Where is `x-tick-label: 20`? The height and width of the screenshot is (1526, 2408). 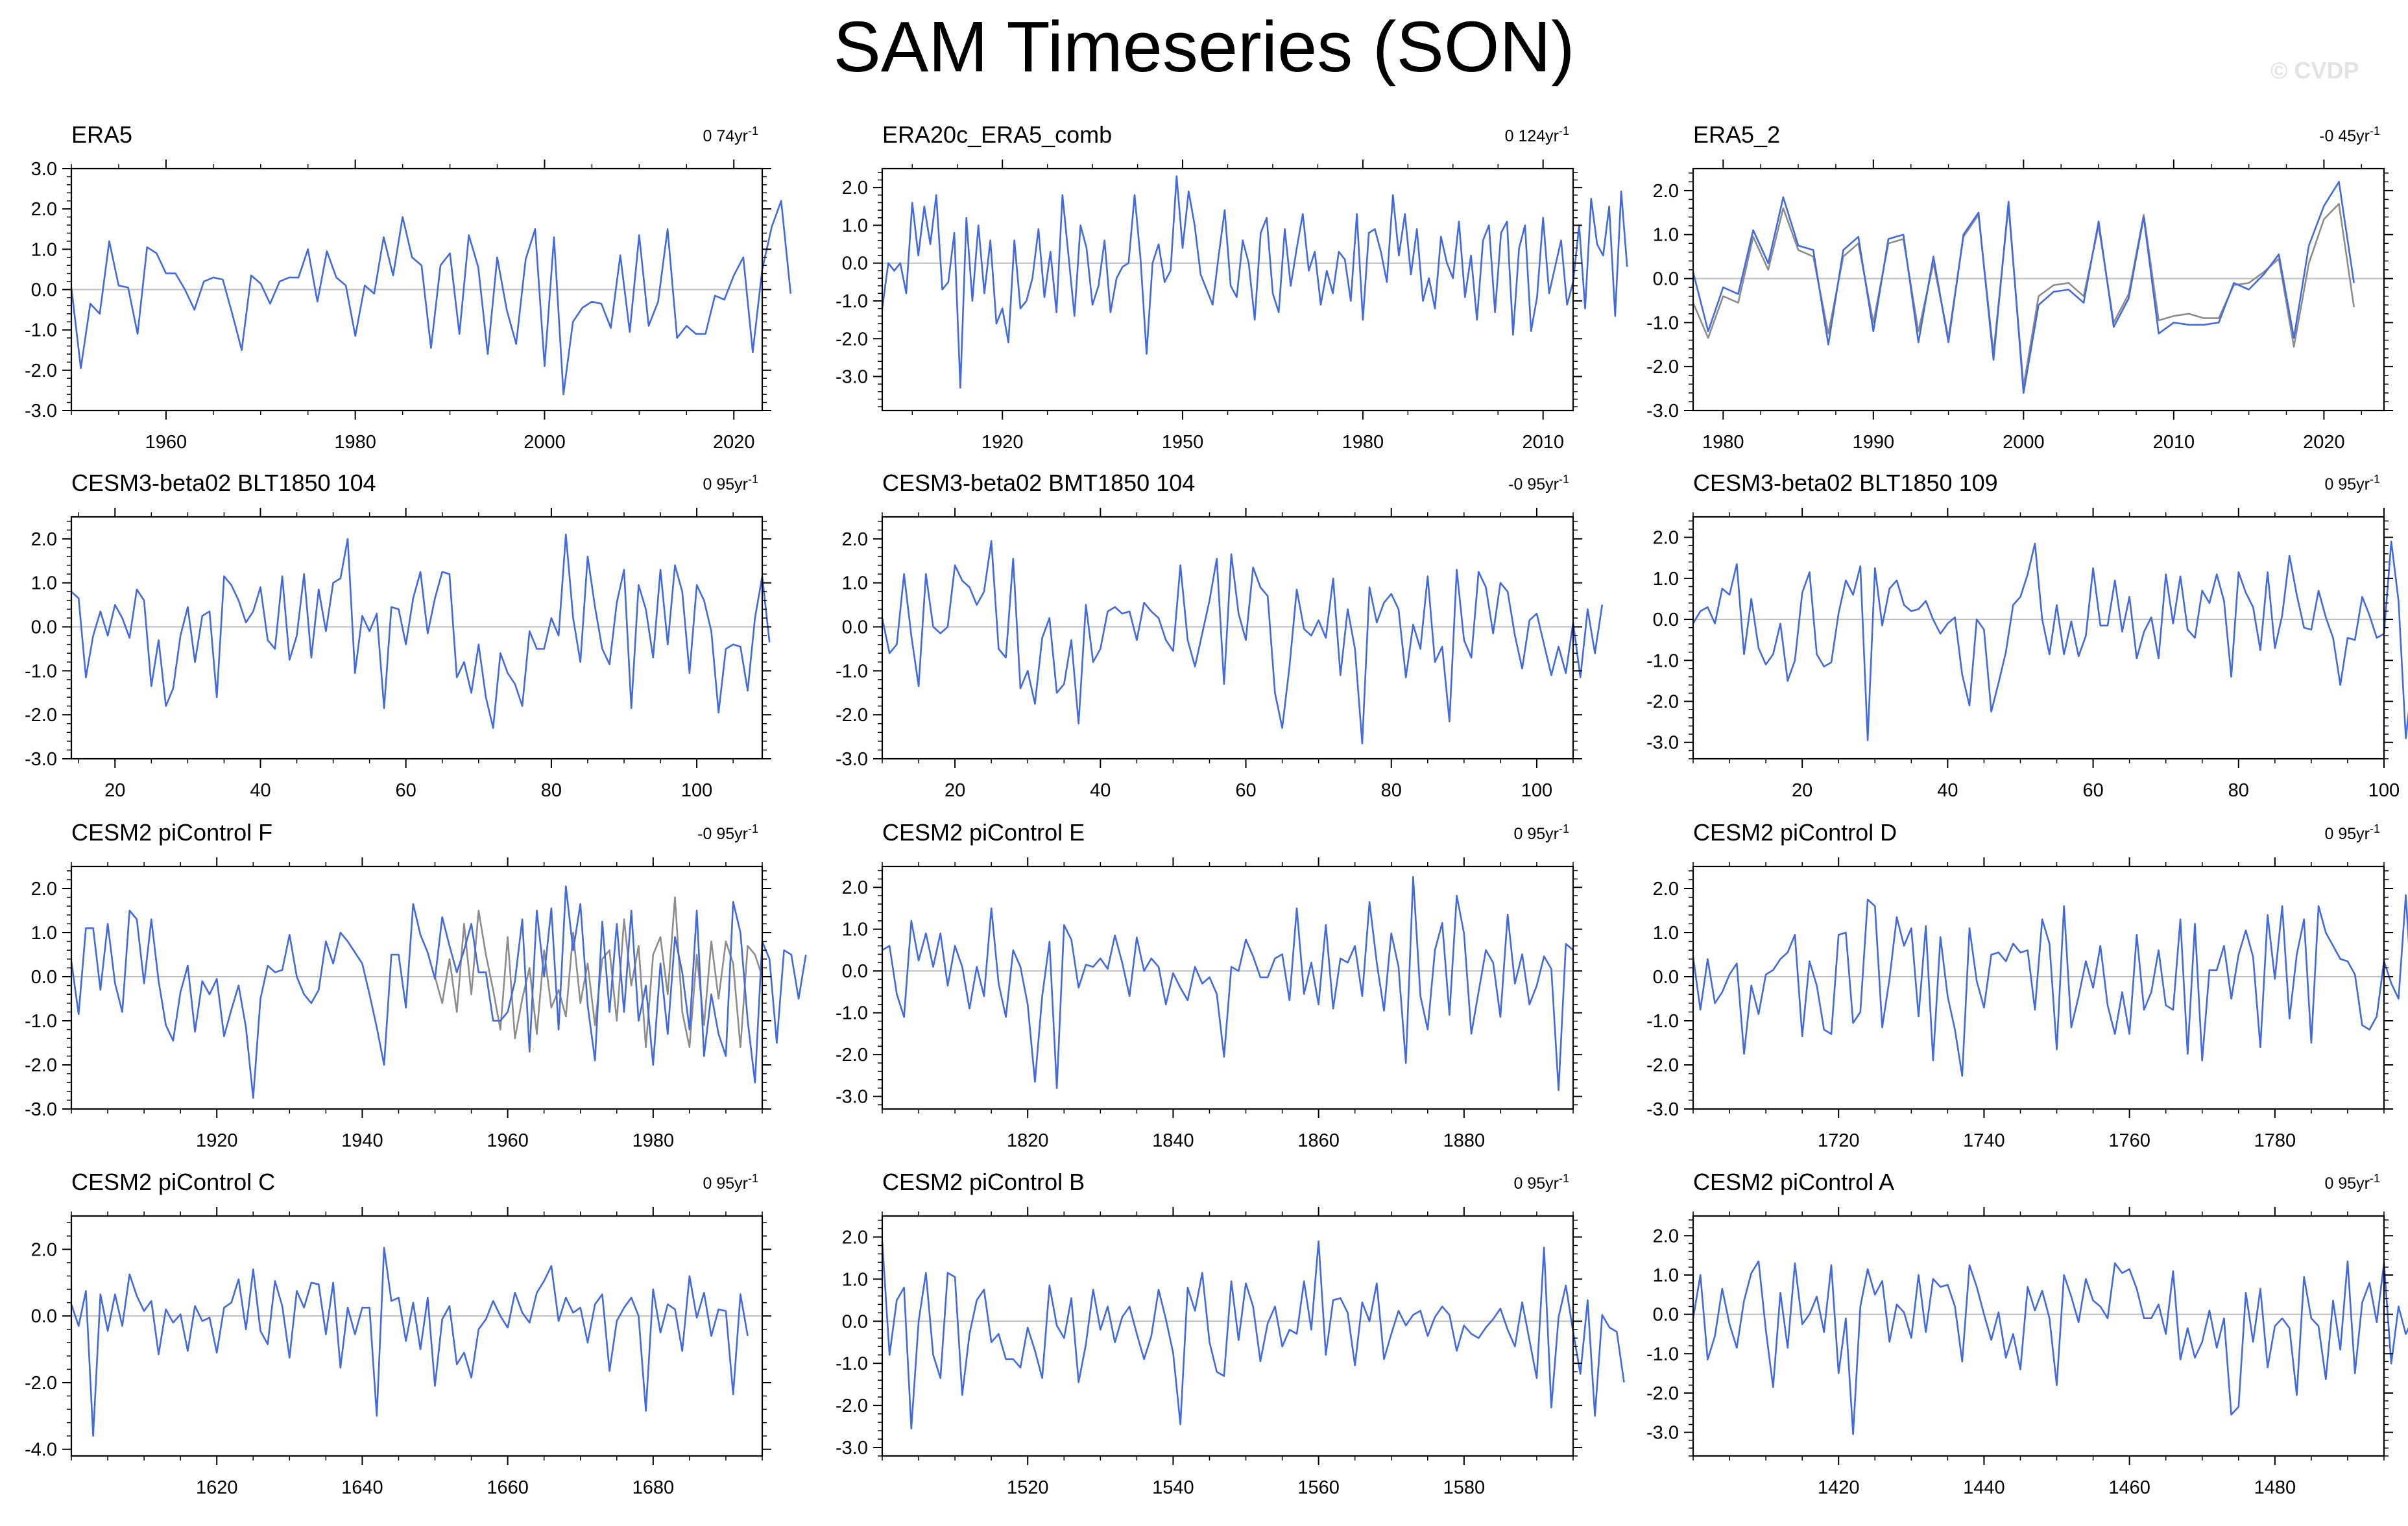
x-tick-label: 20 is located at coordinates (1802, 790).